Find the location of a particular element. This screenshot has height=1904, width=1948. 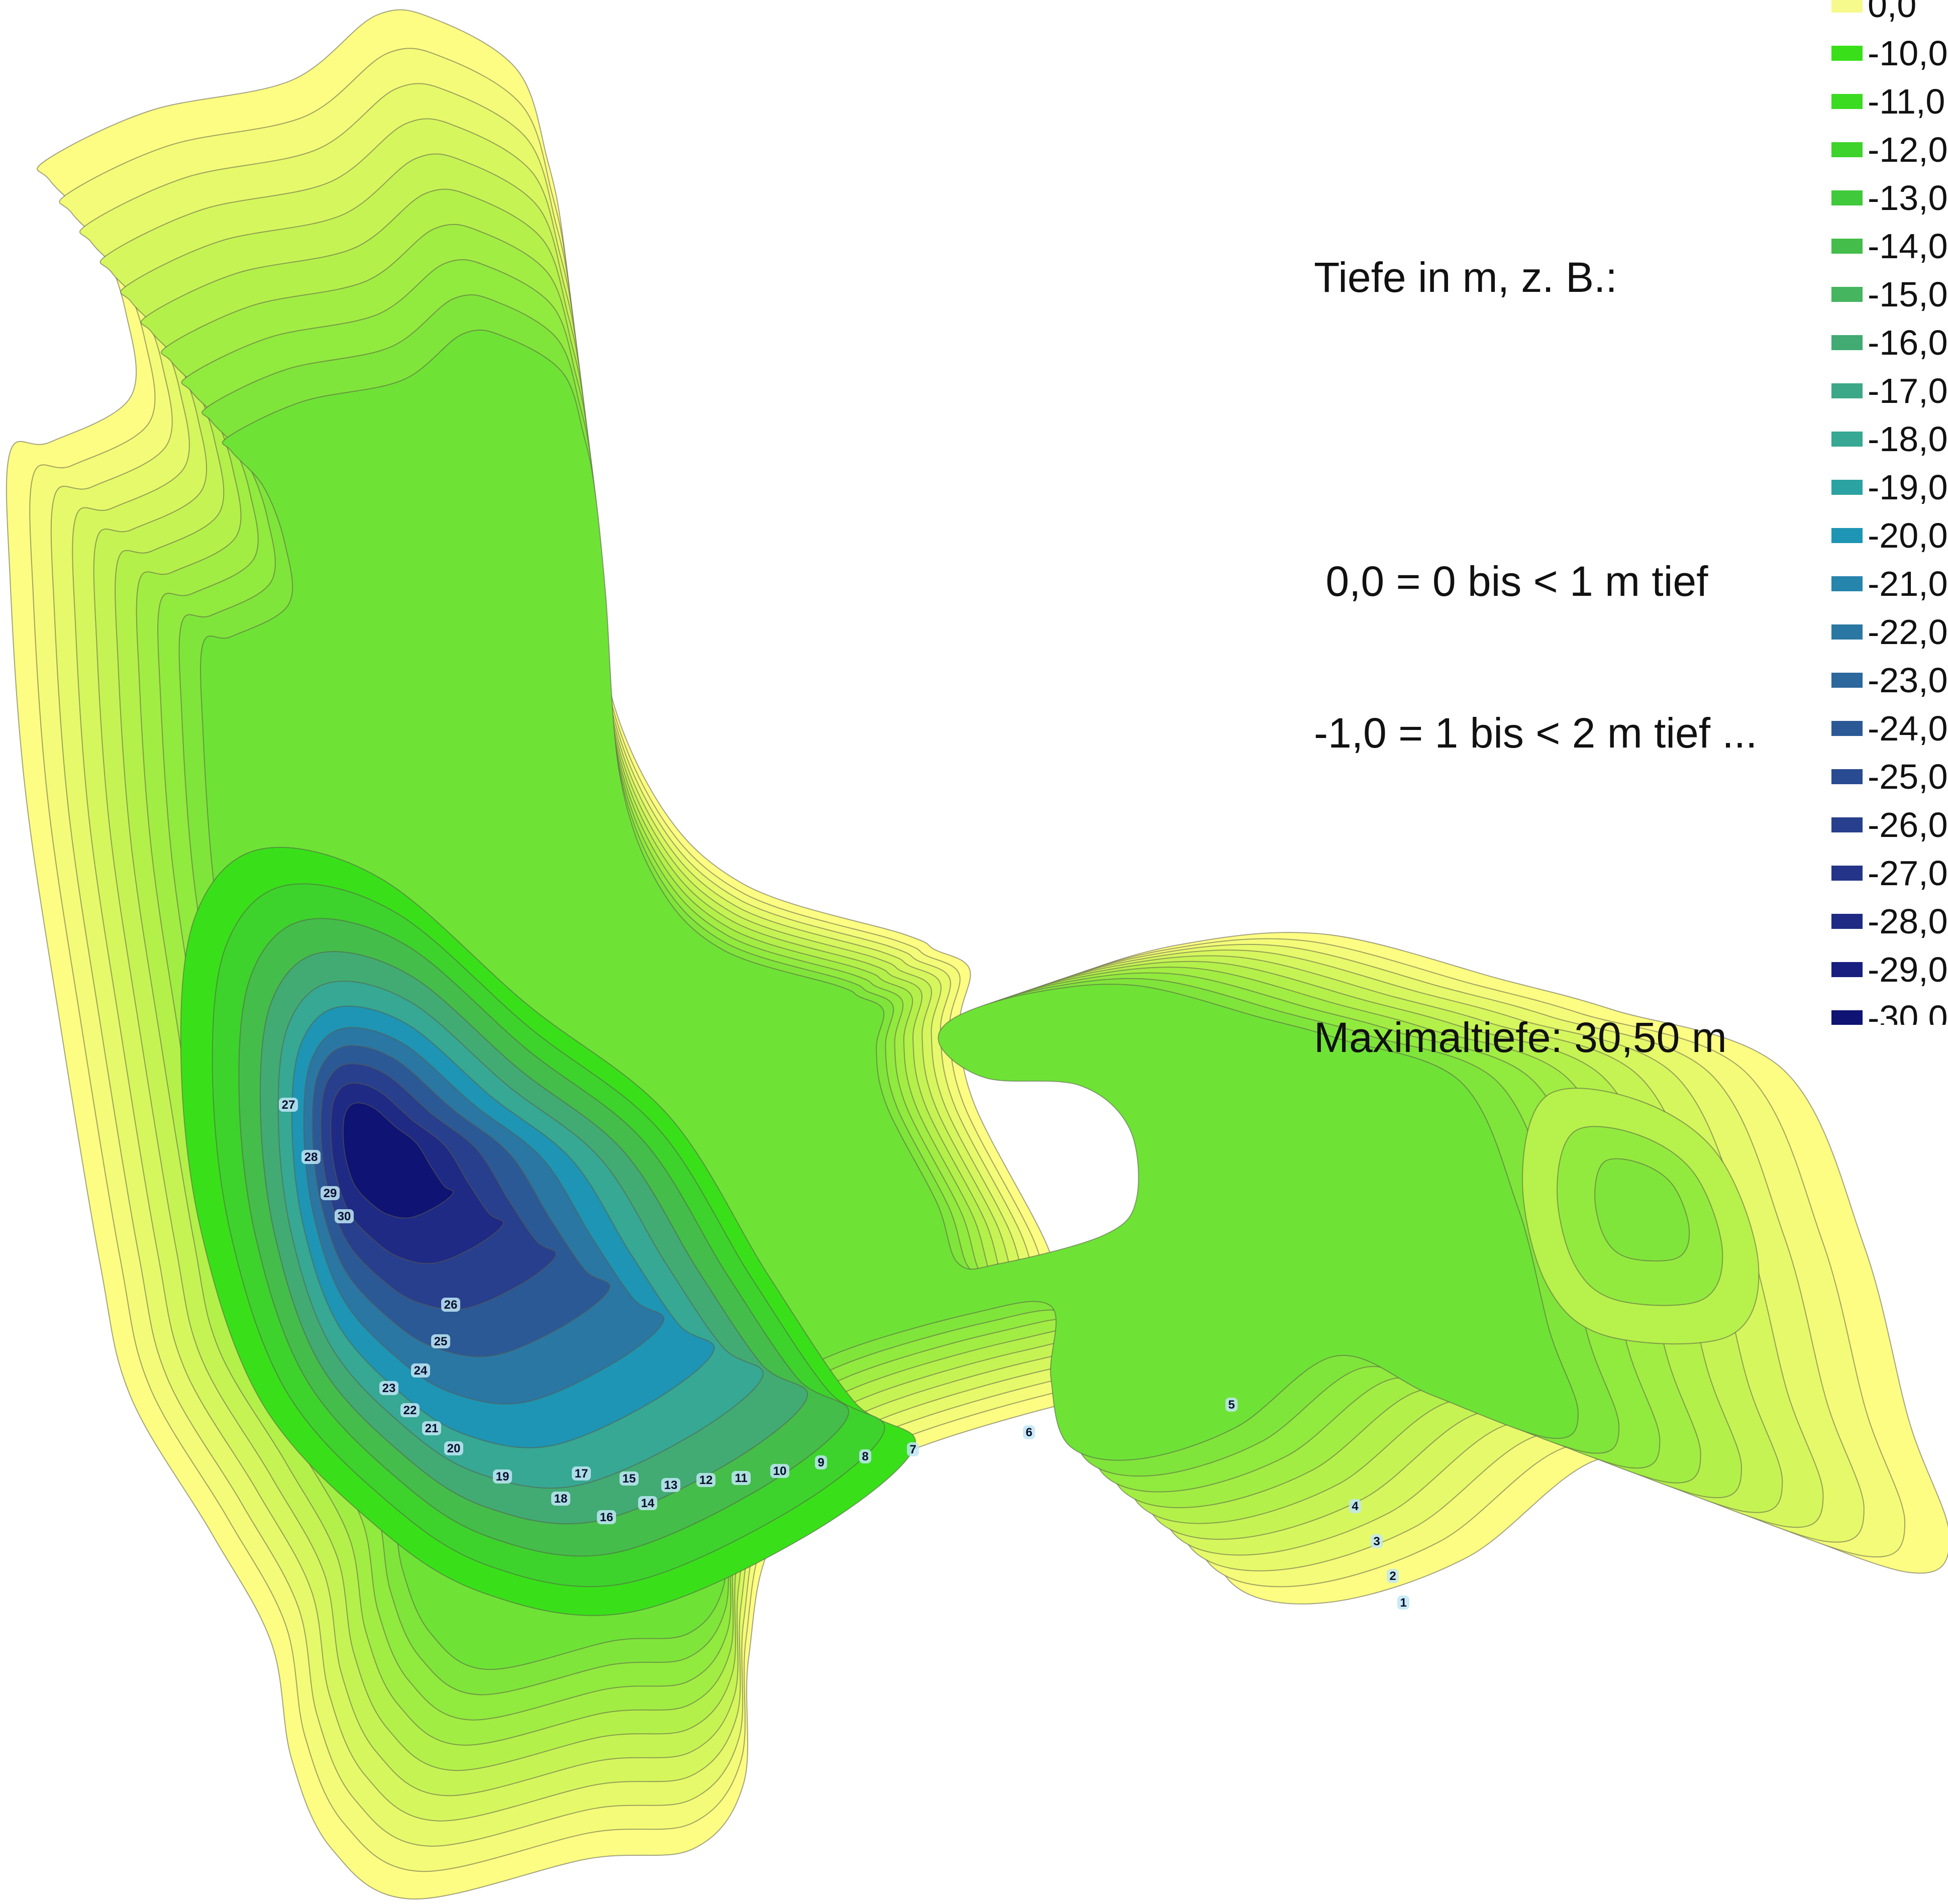

legend-item: -10,0 is located at coordinates (1890, 53).